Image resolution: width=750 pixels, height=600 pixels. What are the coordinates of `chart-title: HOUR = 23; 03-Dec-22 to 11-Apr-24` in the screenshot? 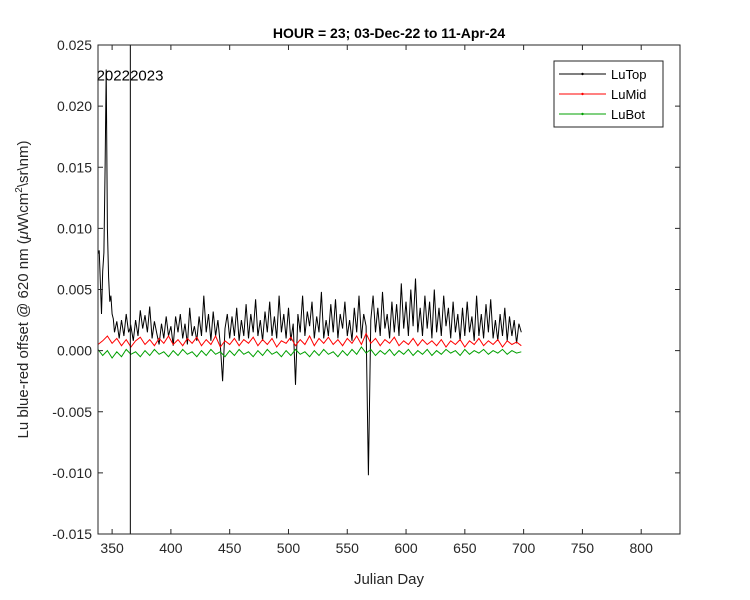 It's located at (389, 33).